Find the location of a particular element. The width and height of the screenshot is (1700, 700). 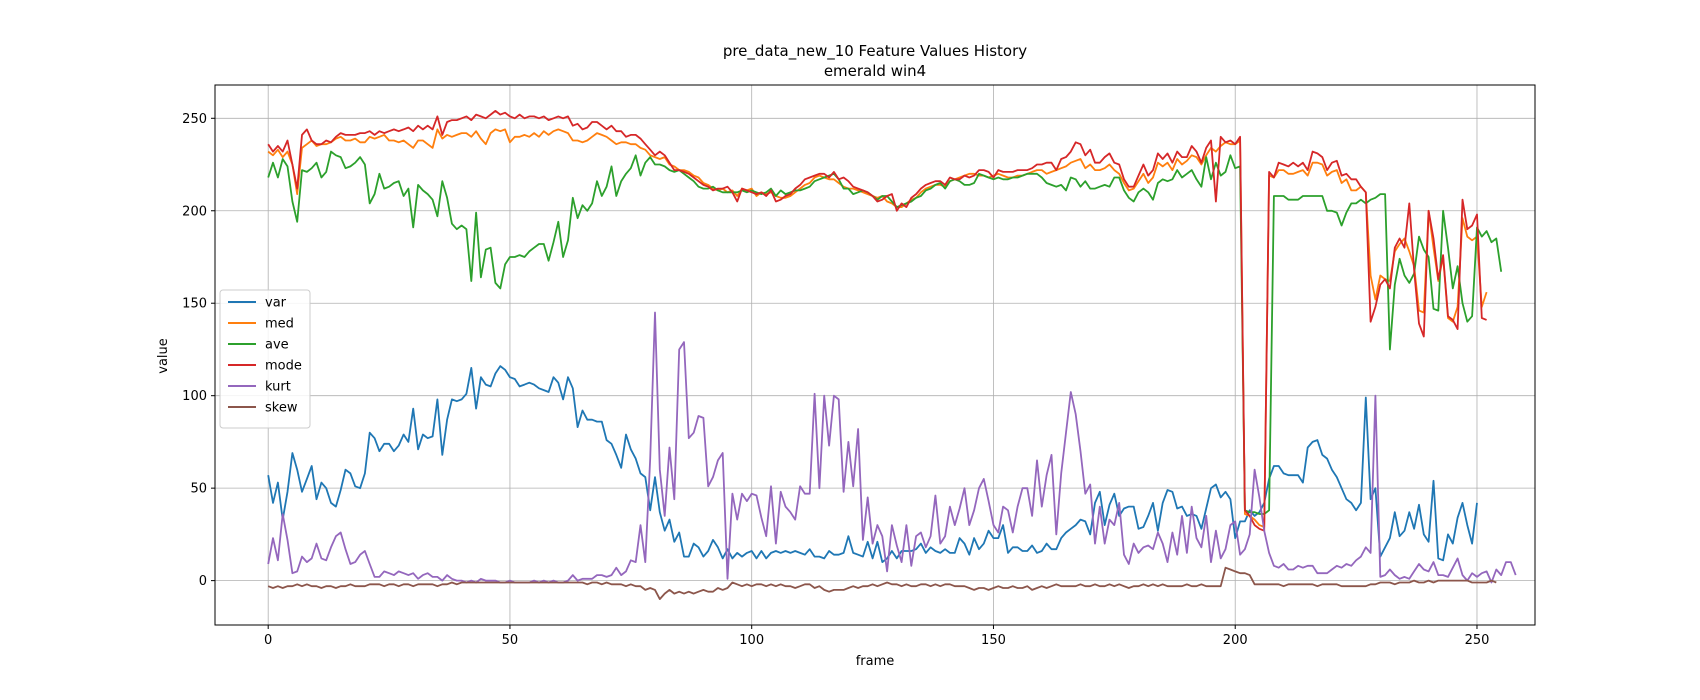

legend-label-mode: mode is located at coordinates (283, 366).